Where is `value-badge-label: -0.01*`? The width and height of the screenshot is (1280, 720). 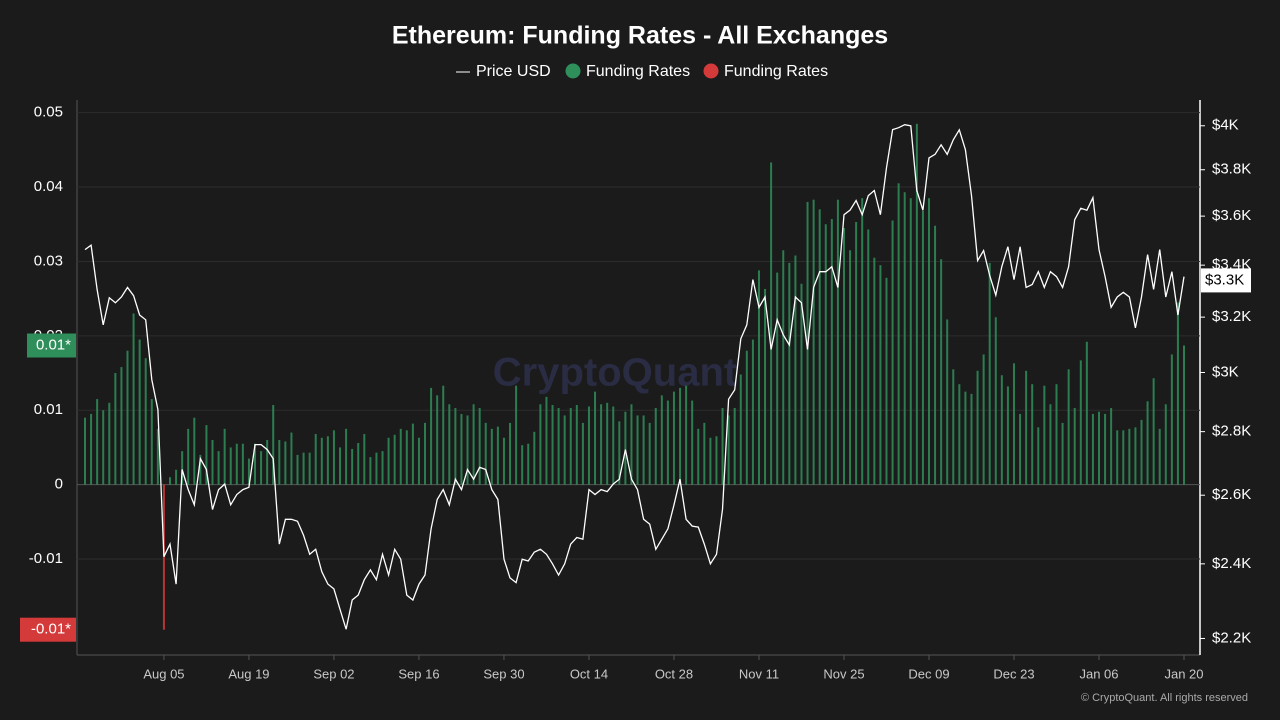 value-badge-label: -0.01* is located at coordinates (51, 629).